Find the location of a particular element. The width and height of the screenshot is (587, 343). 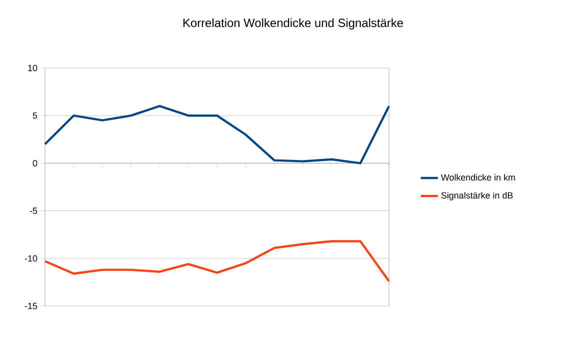

y-tick-label: -5 is located at coordinates (34, 211).